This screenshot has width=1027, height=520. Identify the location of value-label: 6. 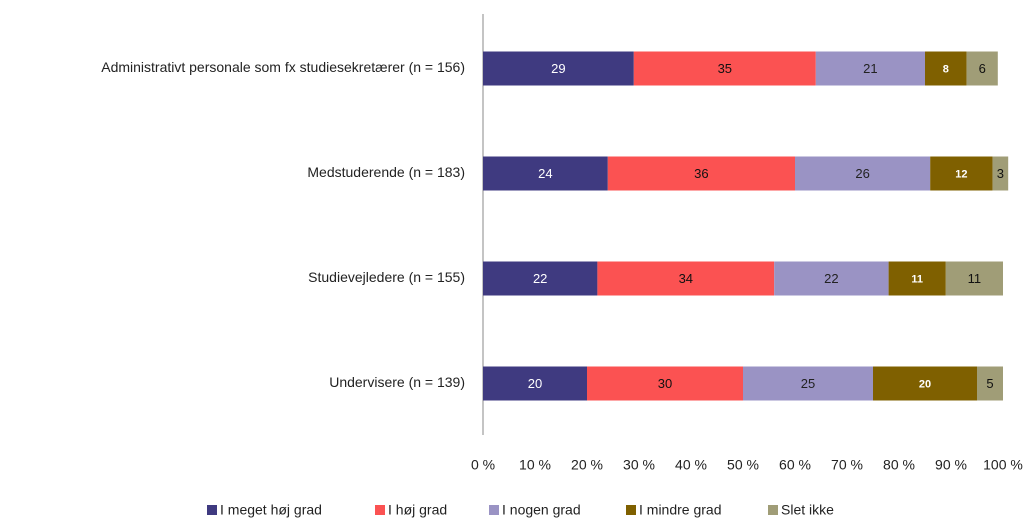
(982, 68).